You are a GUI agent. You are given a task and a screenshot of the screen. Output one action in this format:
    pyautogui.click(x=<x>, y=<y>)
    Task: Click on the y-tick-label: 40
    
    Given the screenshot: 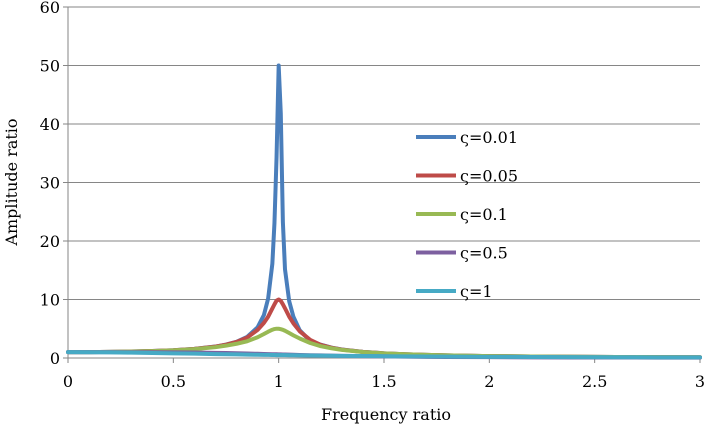 What is the action you would take?
    pyautogui.click(x=50, y=124)
    